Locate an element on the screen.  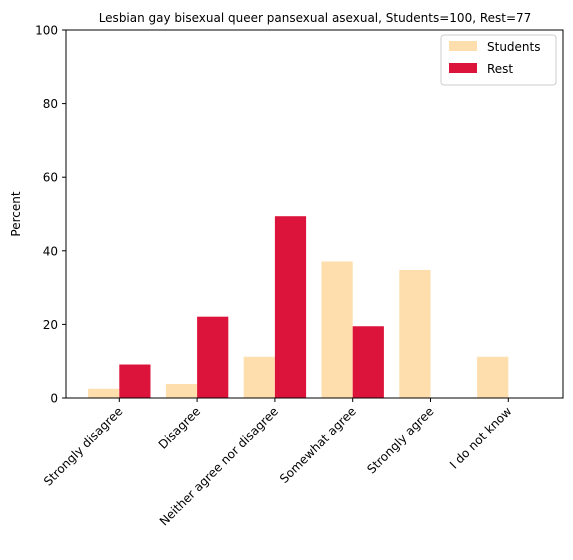
y-tick-label: 0 is located at coordinates (54, 399).